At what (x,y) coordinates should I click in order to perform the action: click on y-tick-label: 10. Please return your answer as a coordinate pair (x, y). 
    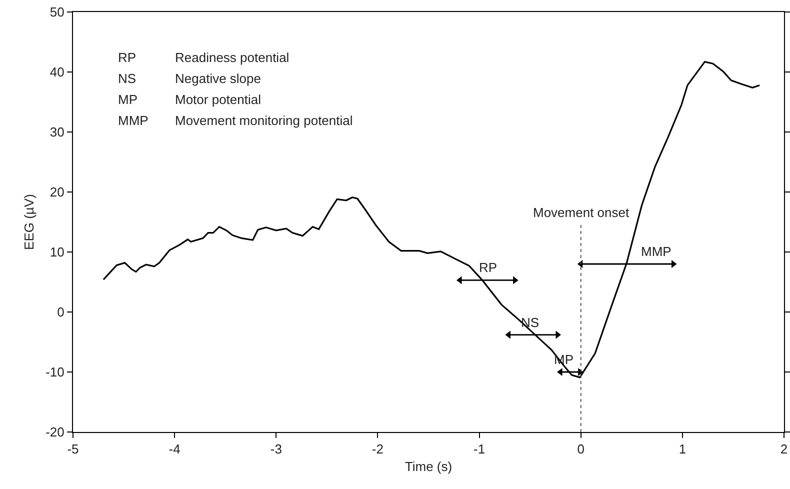
    Looking at the image, I should click on (57, 252).